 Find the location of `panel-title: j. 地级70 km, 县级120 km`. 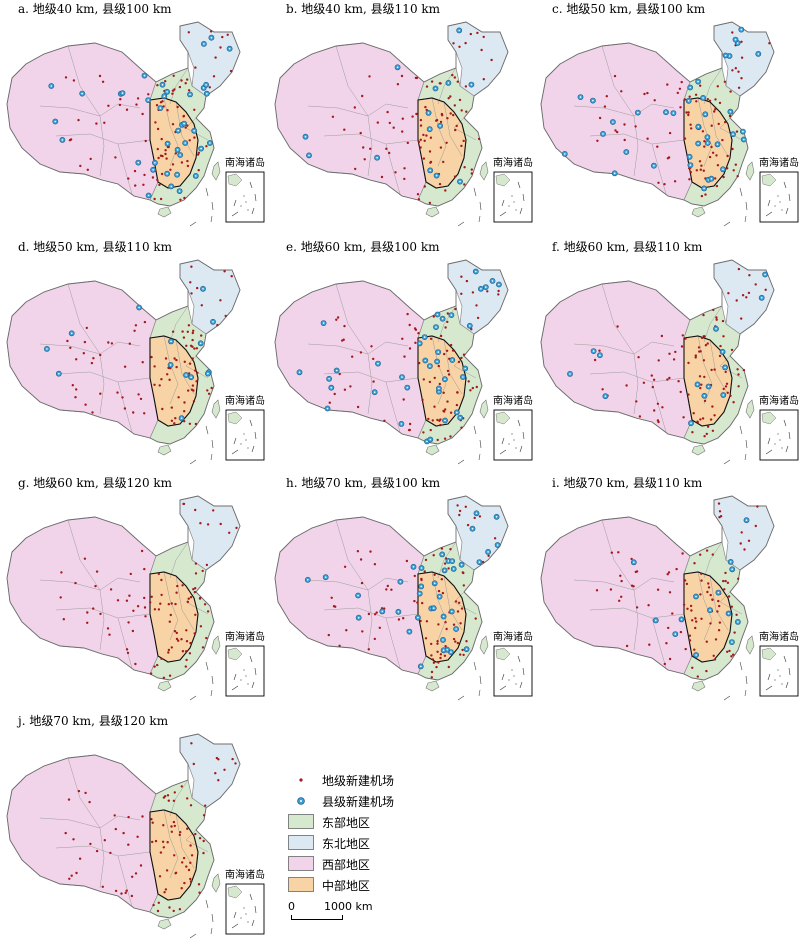

panel-title: j. 地级70 km, 县级120 km is located at coordinates (93, 721).